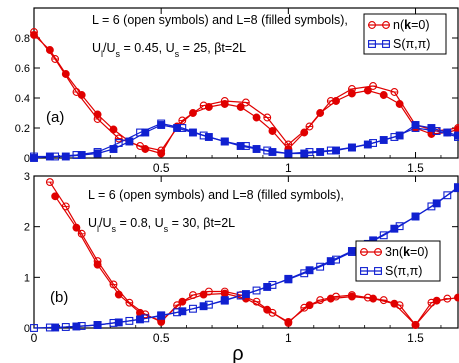 This screenshot has width=459, height=363. I want to click on y-tick-label: 0.4, so click(22, 99).